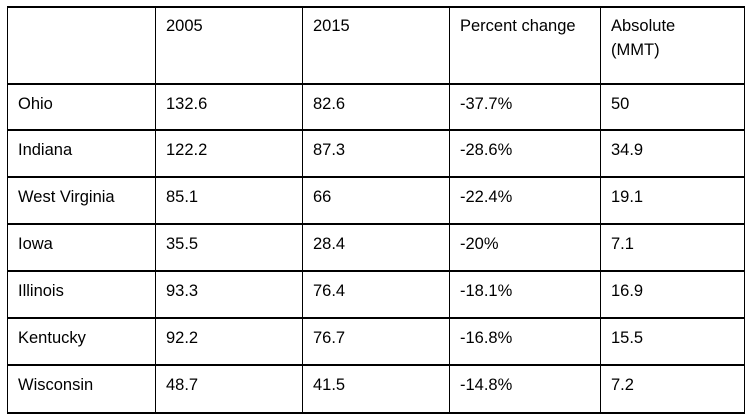  I want to click on cell-2005: 93.3, so click(229, 294).